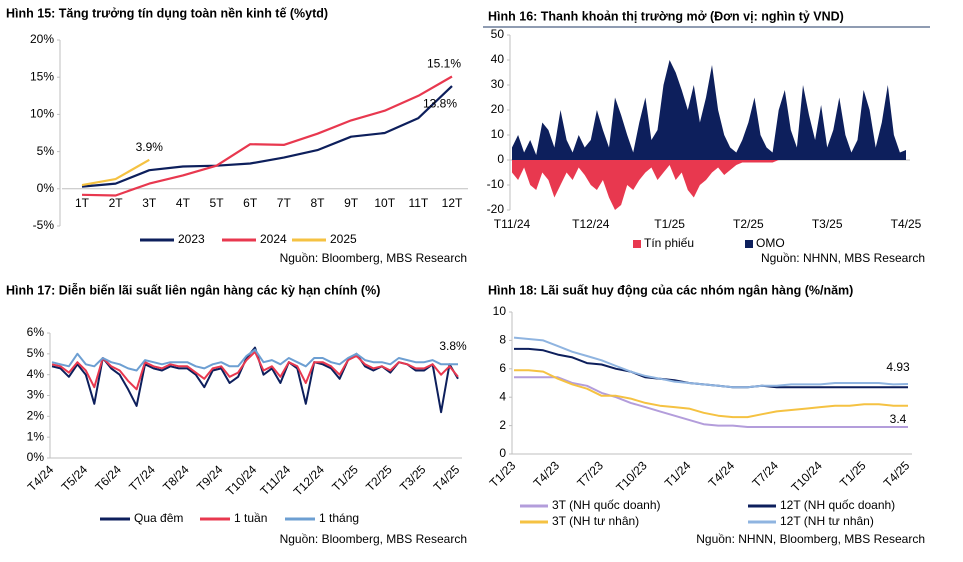 The width and height of the screenshot is (963, 562). I want to click on legend-label: OMO, so click(770, 243).